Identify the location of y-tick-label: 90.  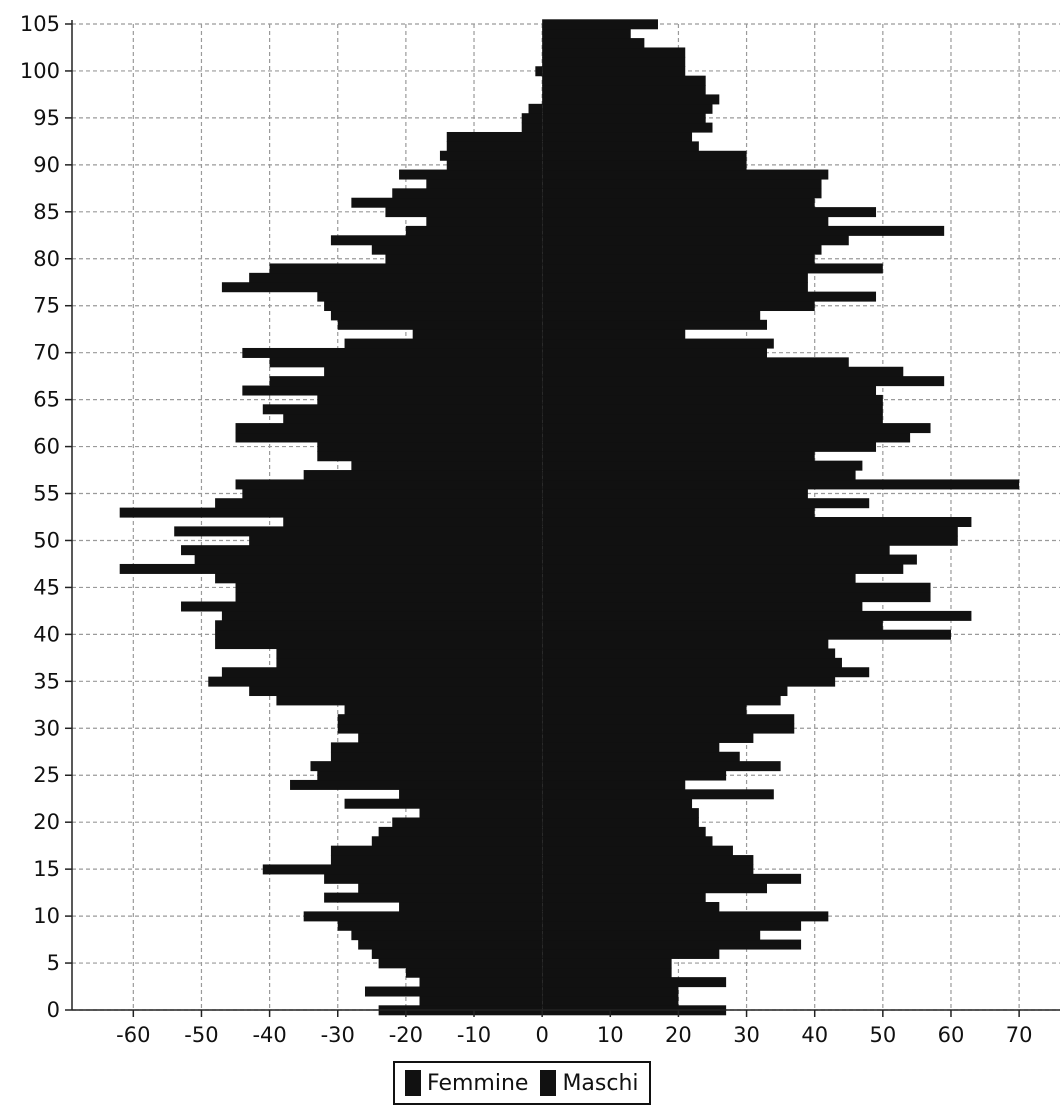
(46, 165).